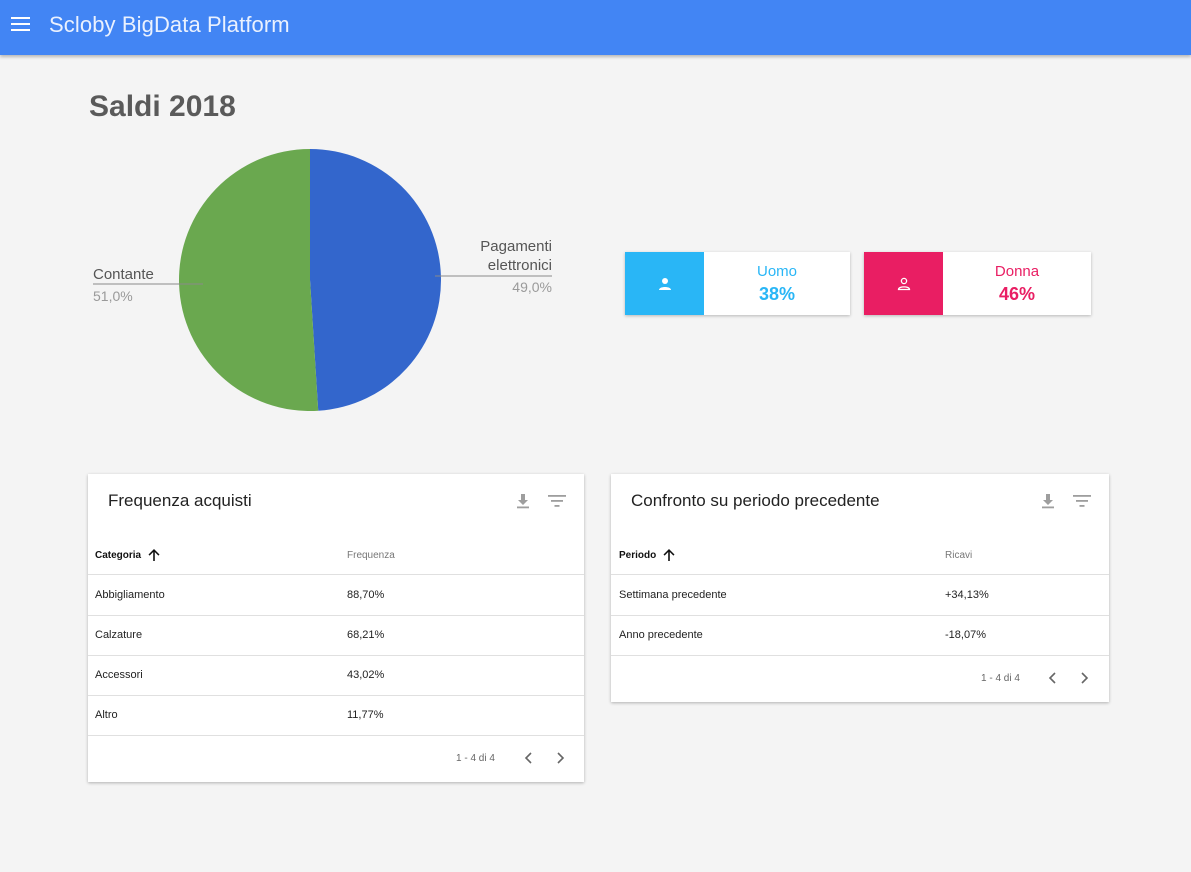  I want to click on slice-label-contante: Contante, so click(123, 274).